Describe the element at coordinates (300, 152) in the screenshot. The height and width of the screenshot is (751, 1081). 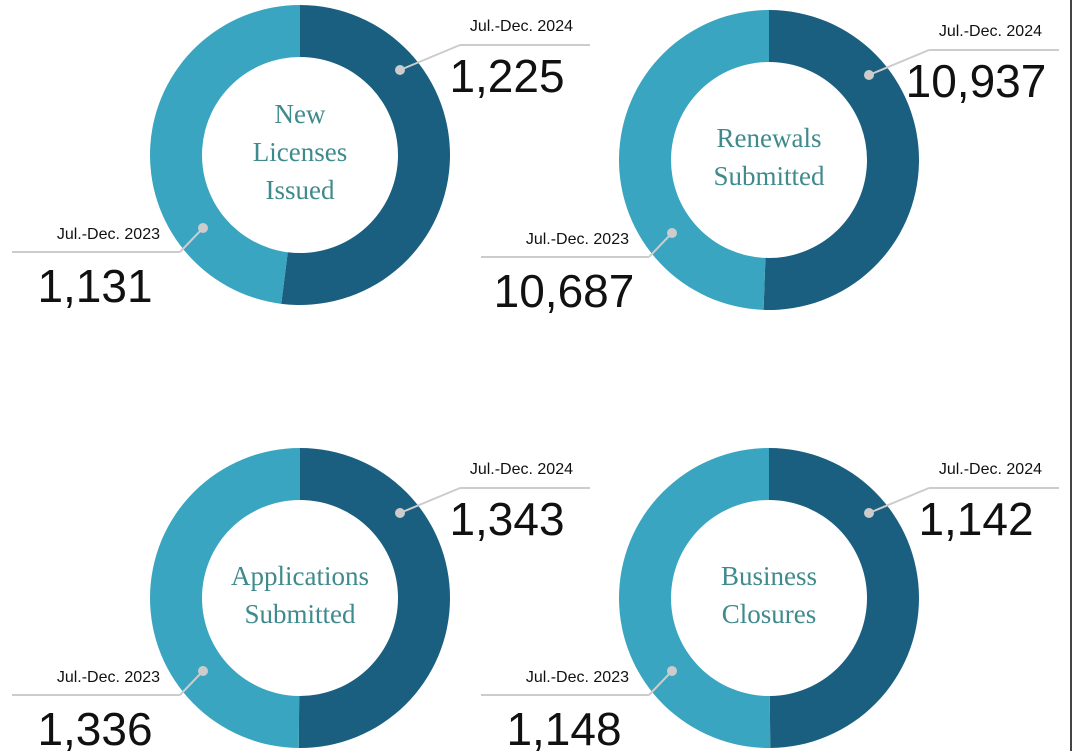
I see `center-title: New Licenses Issued` at that location.